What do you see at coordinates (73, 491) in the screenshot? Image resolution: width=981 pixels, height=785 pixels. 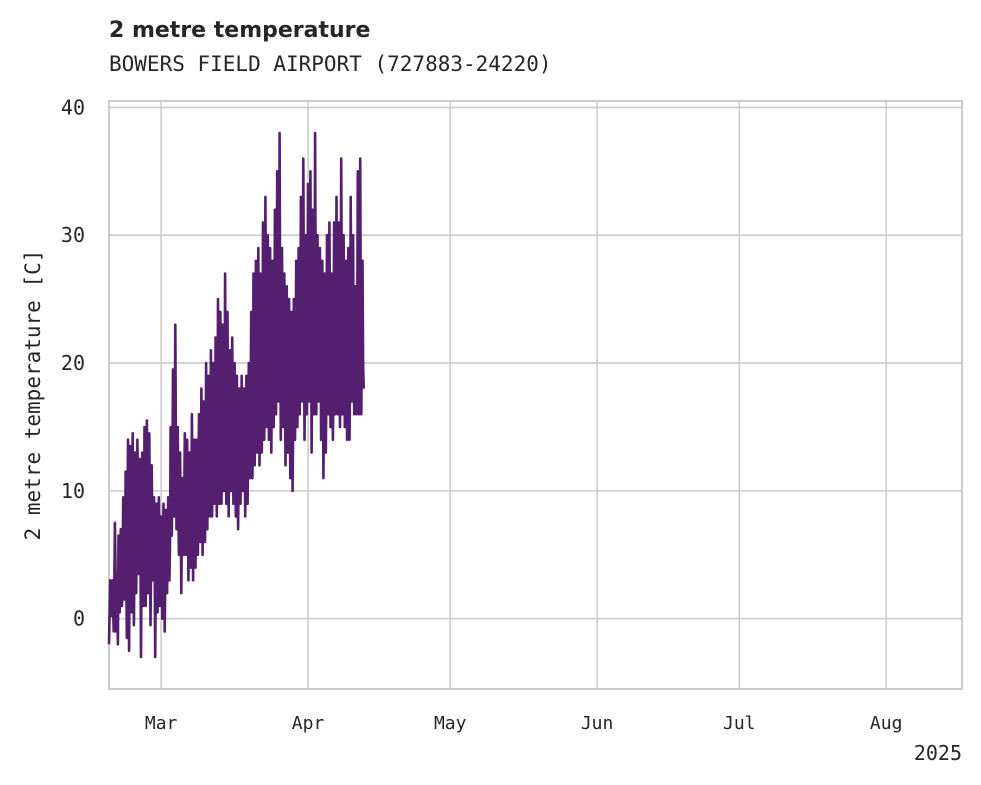 I see `y-tick-label: 10` at bounding box center [73, 491].